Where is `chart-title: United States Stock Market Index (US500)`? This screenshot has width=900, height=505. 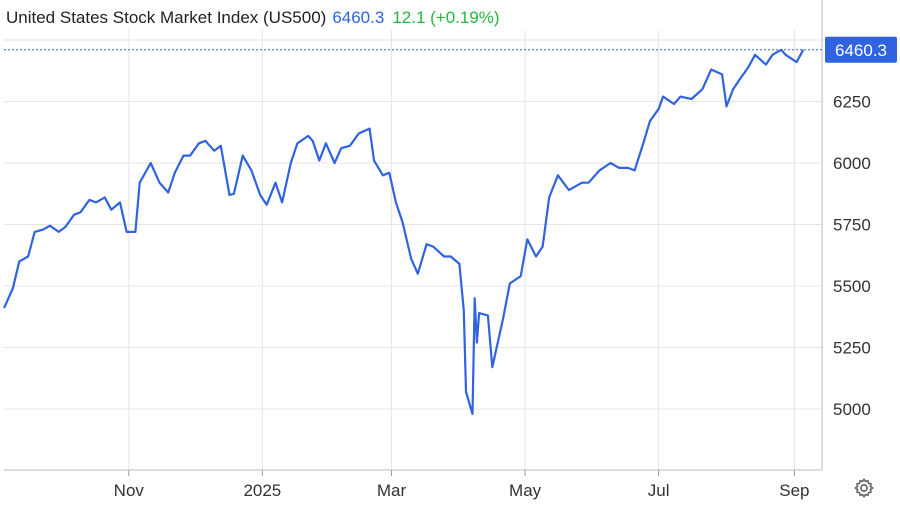 chart-title: United States Stock Market Index (US500) is located at coordinates (166, 17).